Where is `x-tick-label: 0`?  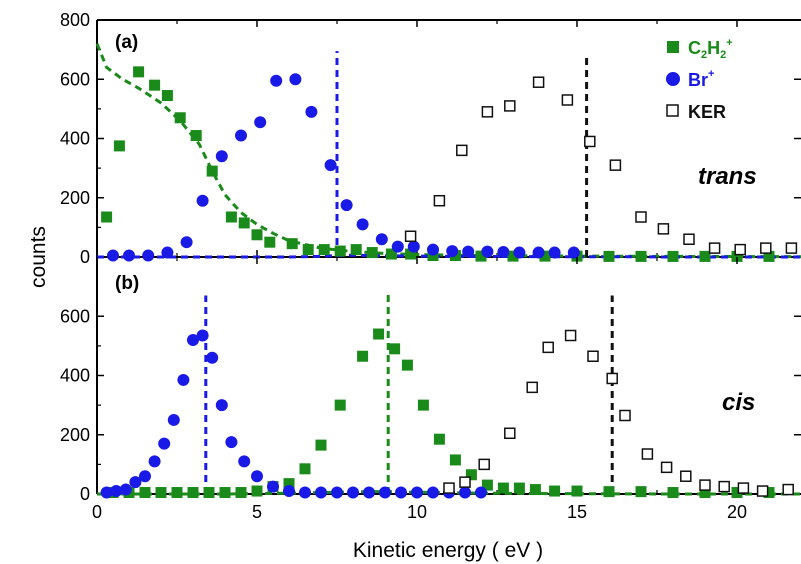
x-tick-label: 0 is located at coordinates (97, 512).